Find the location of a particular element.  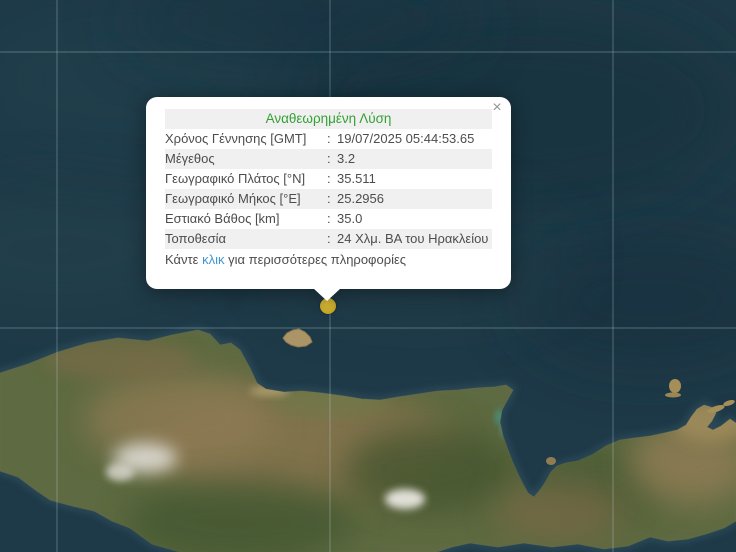

more-info-link: κλικ is located at coordinates (213, 259).